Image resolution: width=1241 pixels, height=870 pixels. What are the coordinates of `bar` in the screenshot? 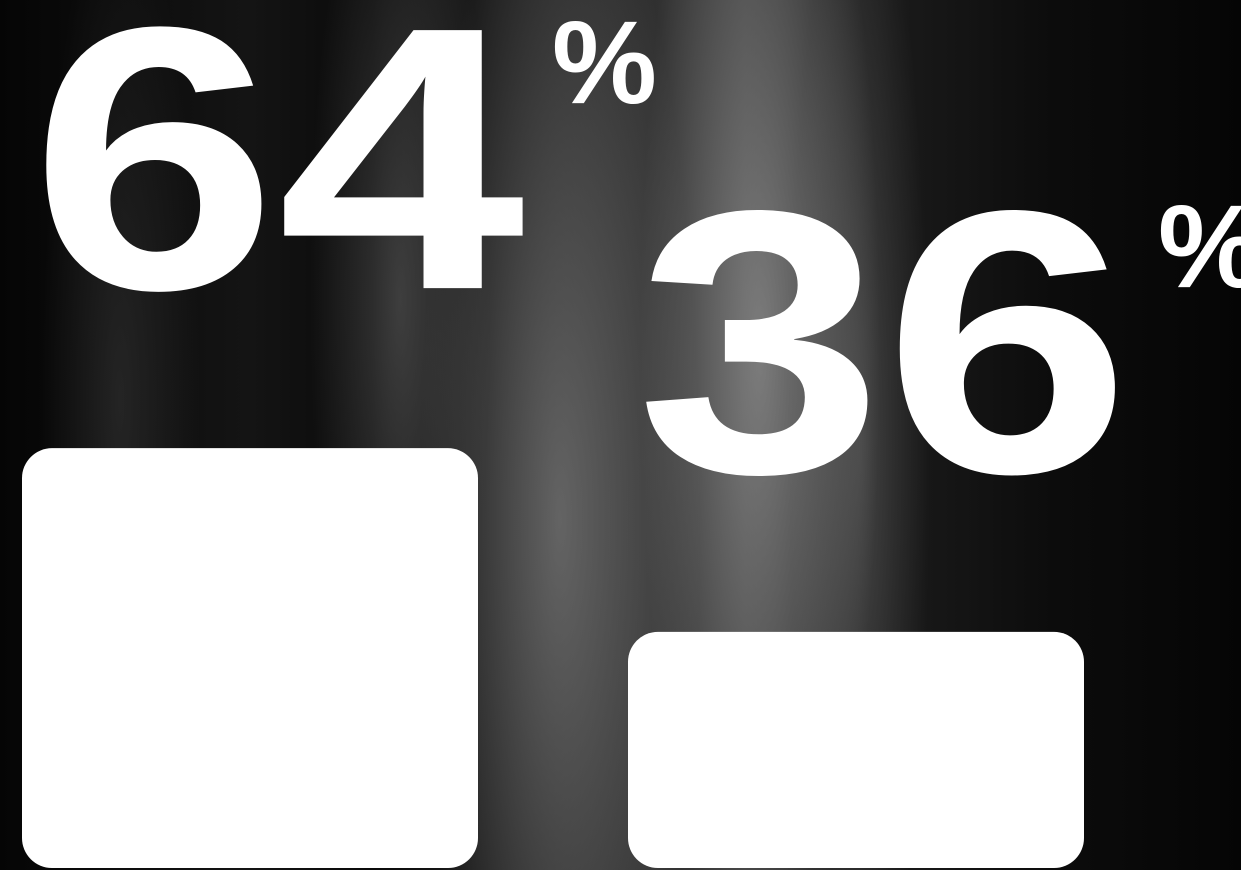 It's located at (856, 749).